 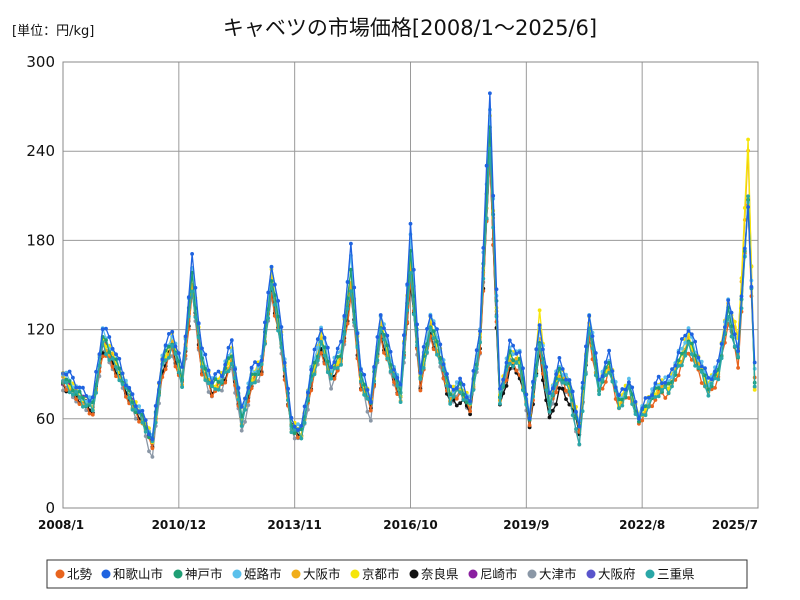 What do you see at coordinates (40, 330) in the screenshot?
I see `y-tick-label: 120` at bounding box center [40, 330].